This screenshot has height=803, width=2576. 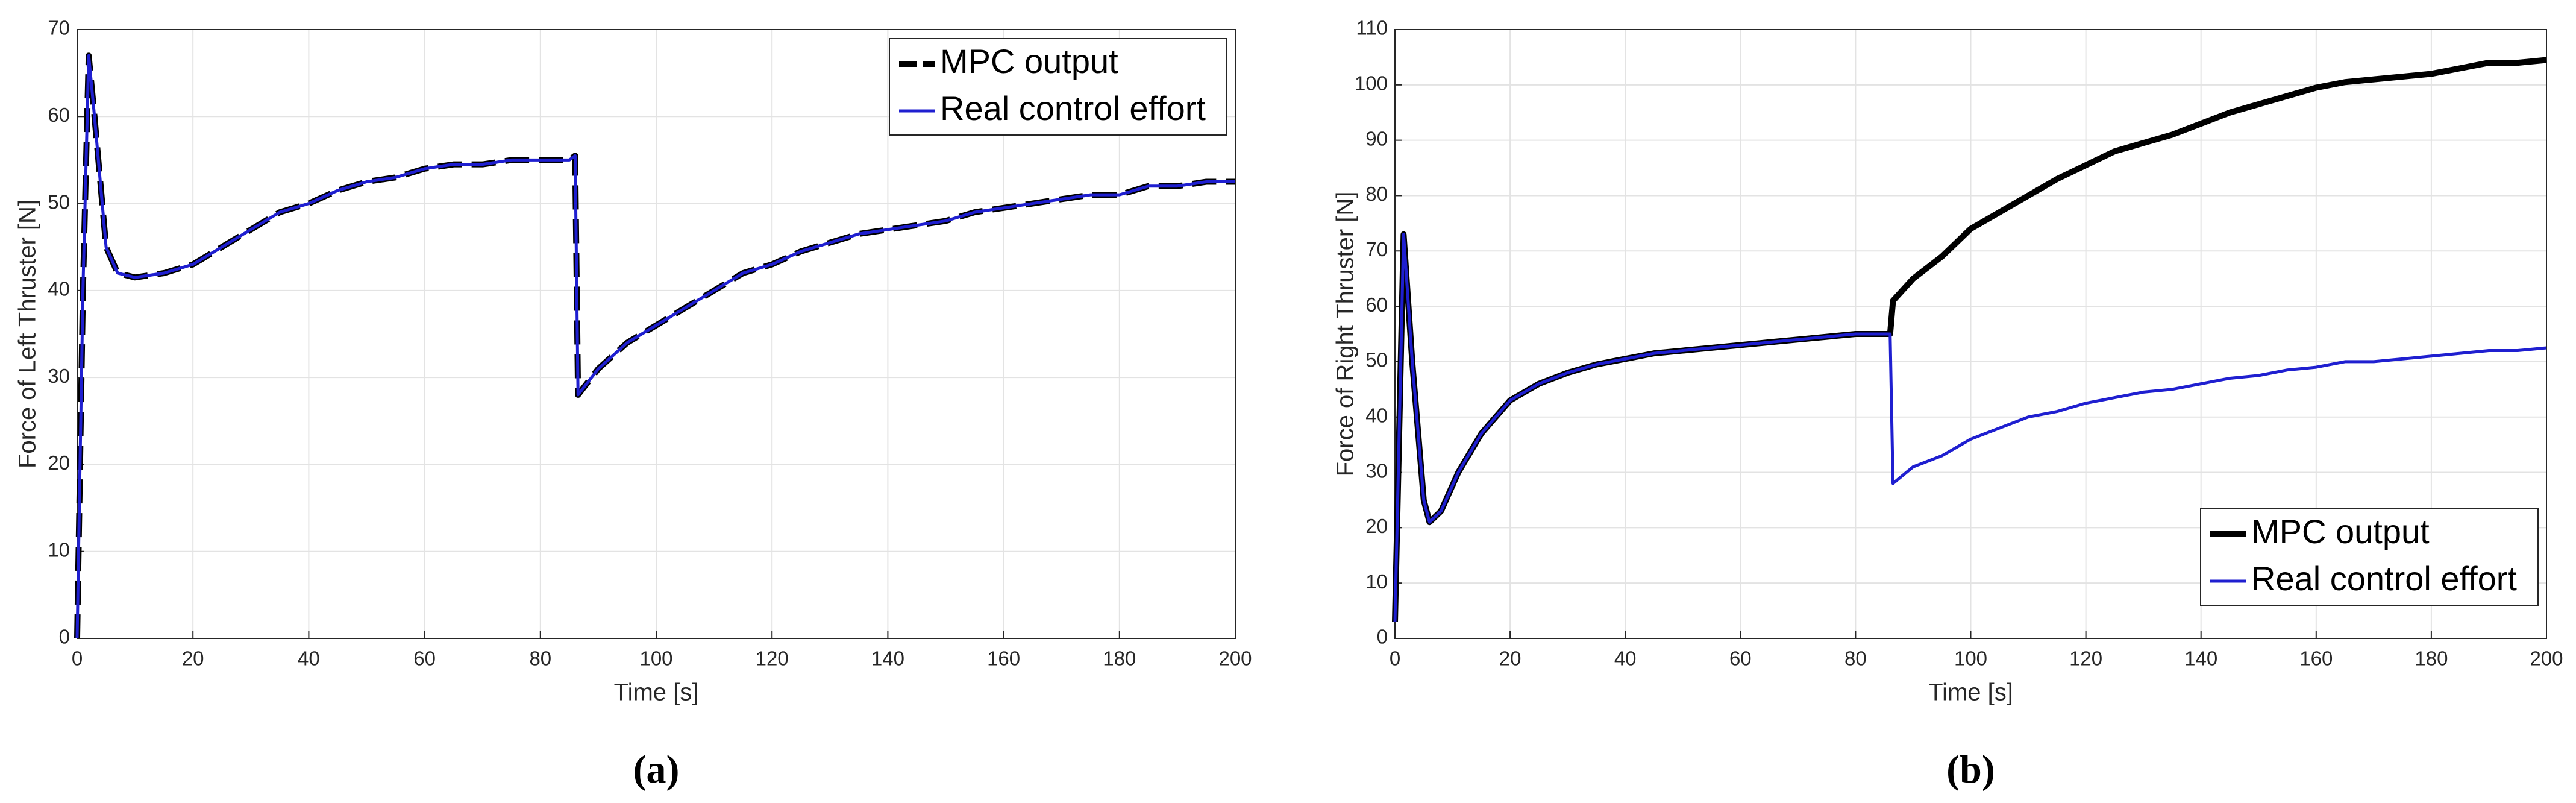 I want to click on subfigure-caption: (b), so click(x=1970, y=770).